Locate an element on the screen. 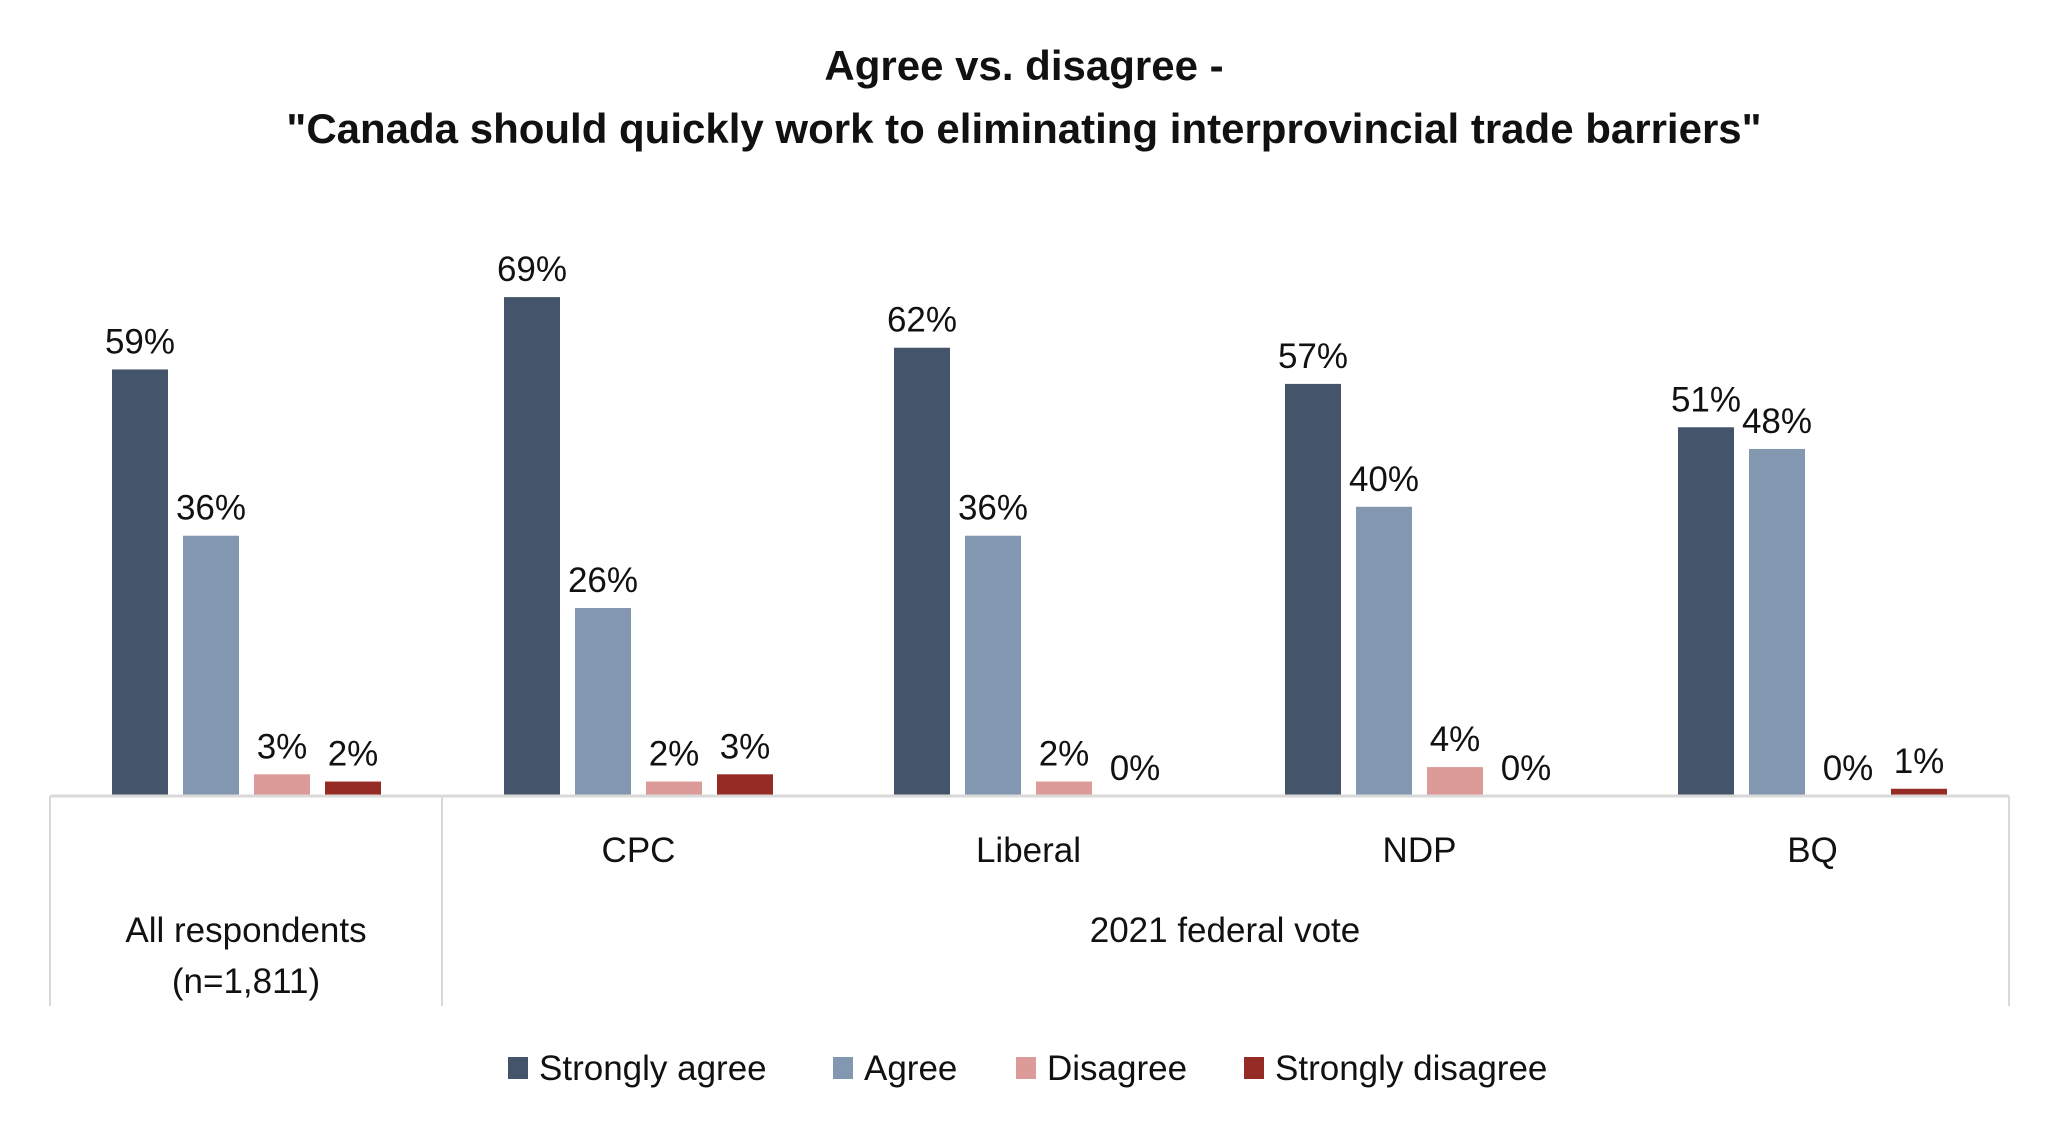 This screenshot has height=1135, width=2048. data-label: 1% is located at coordinates (1919, 761).